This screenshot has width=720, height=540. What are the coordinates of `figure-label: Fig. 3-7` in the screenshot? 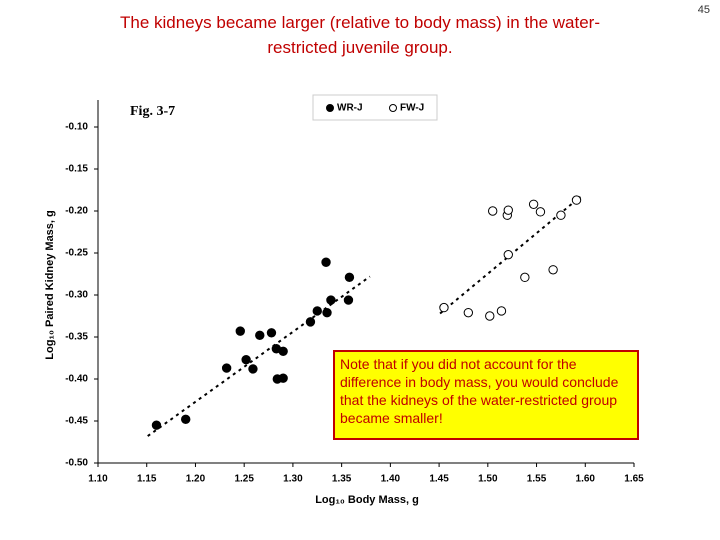 It's located at (152, 111).